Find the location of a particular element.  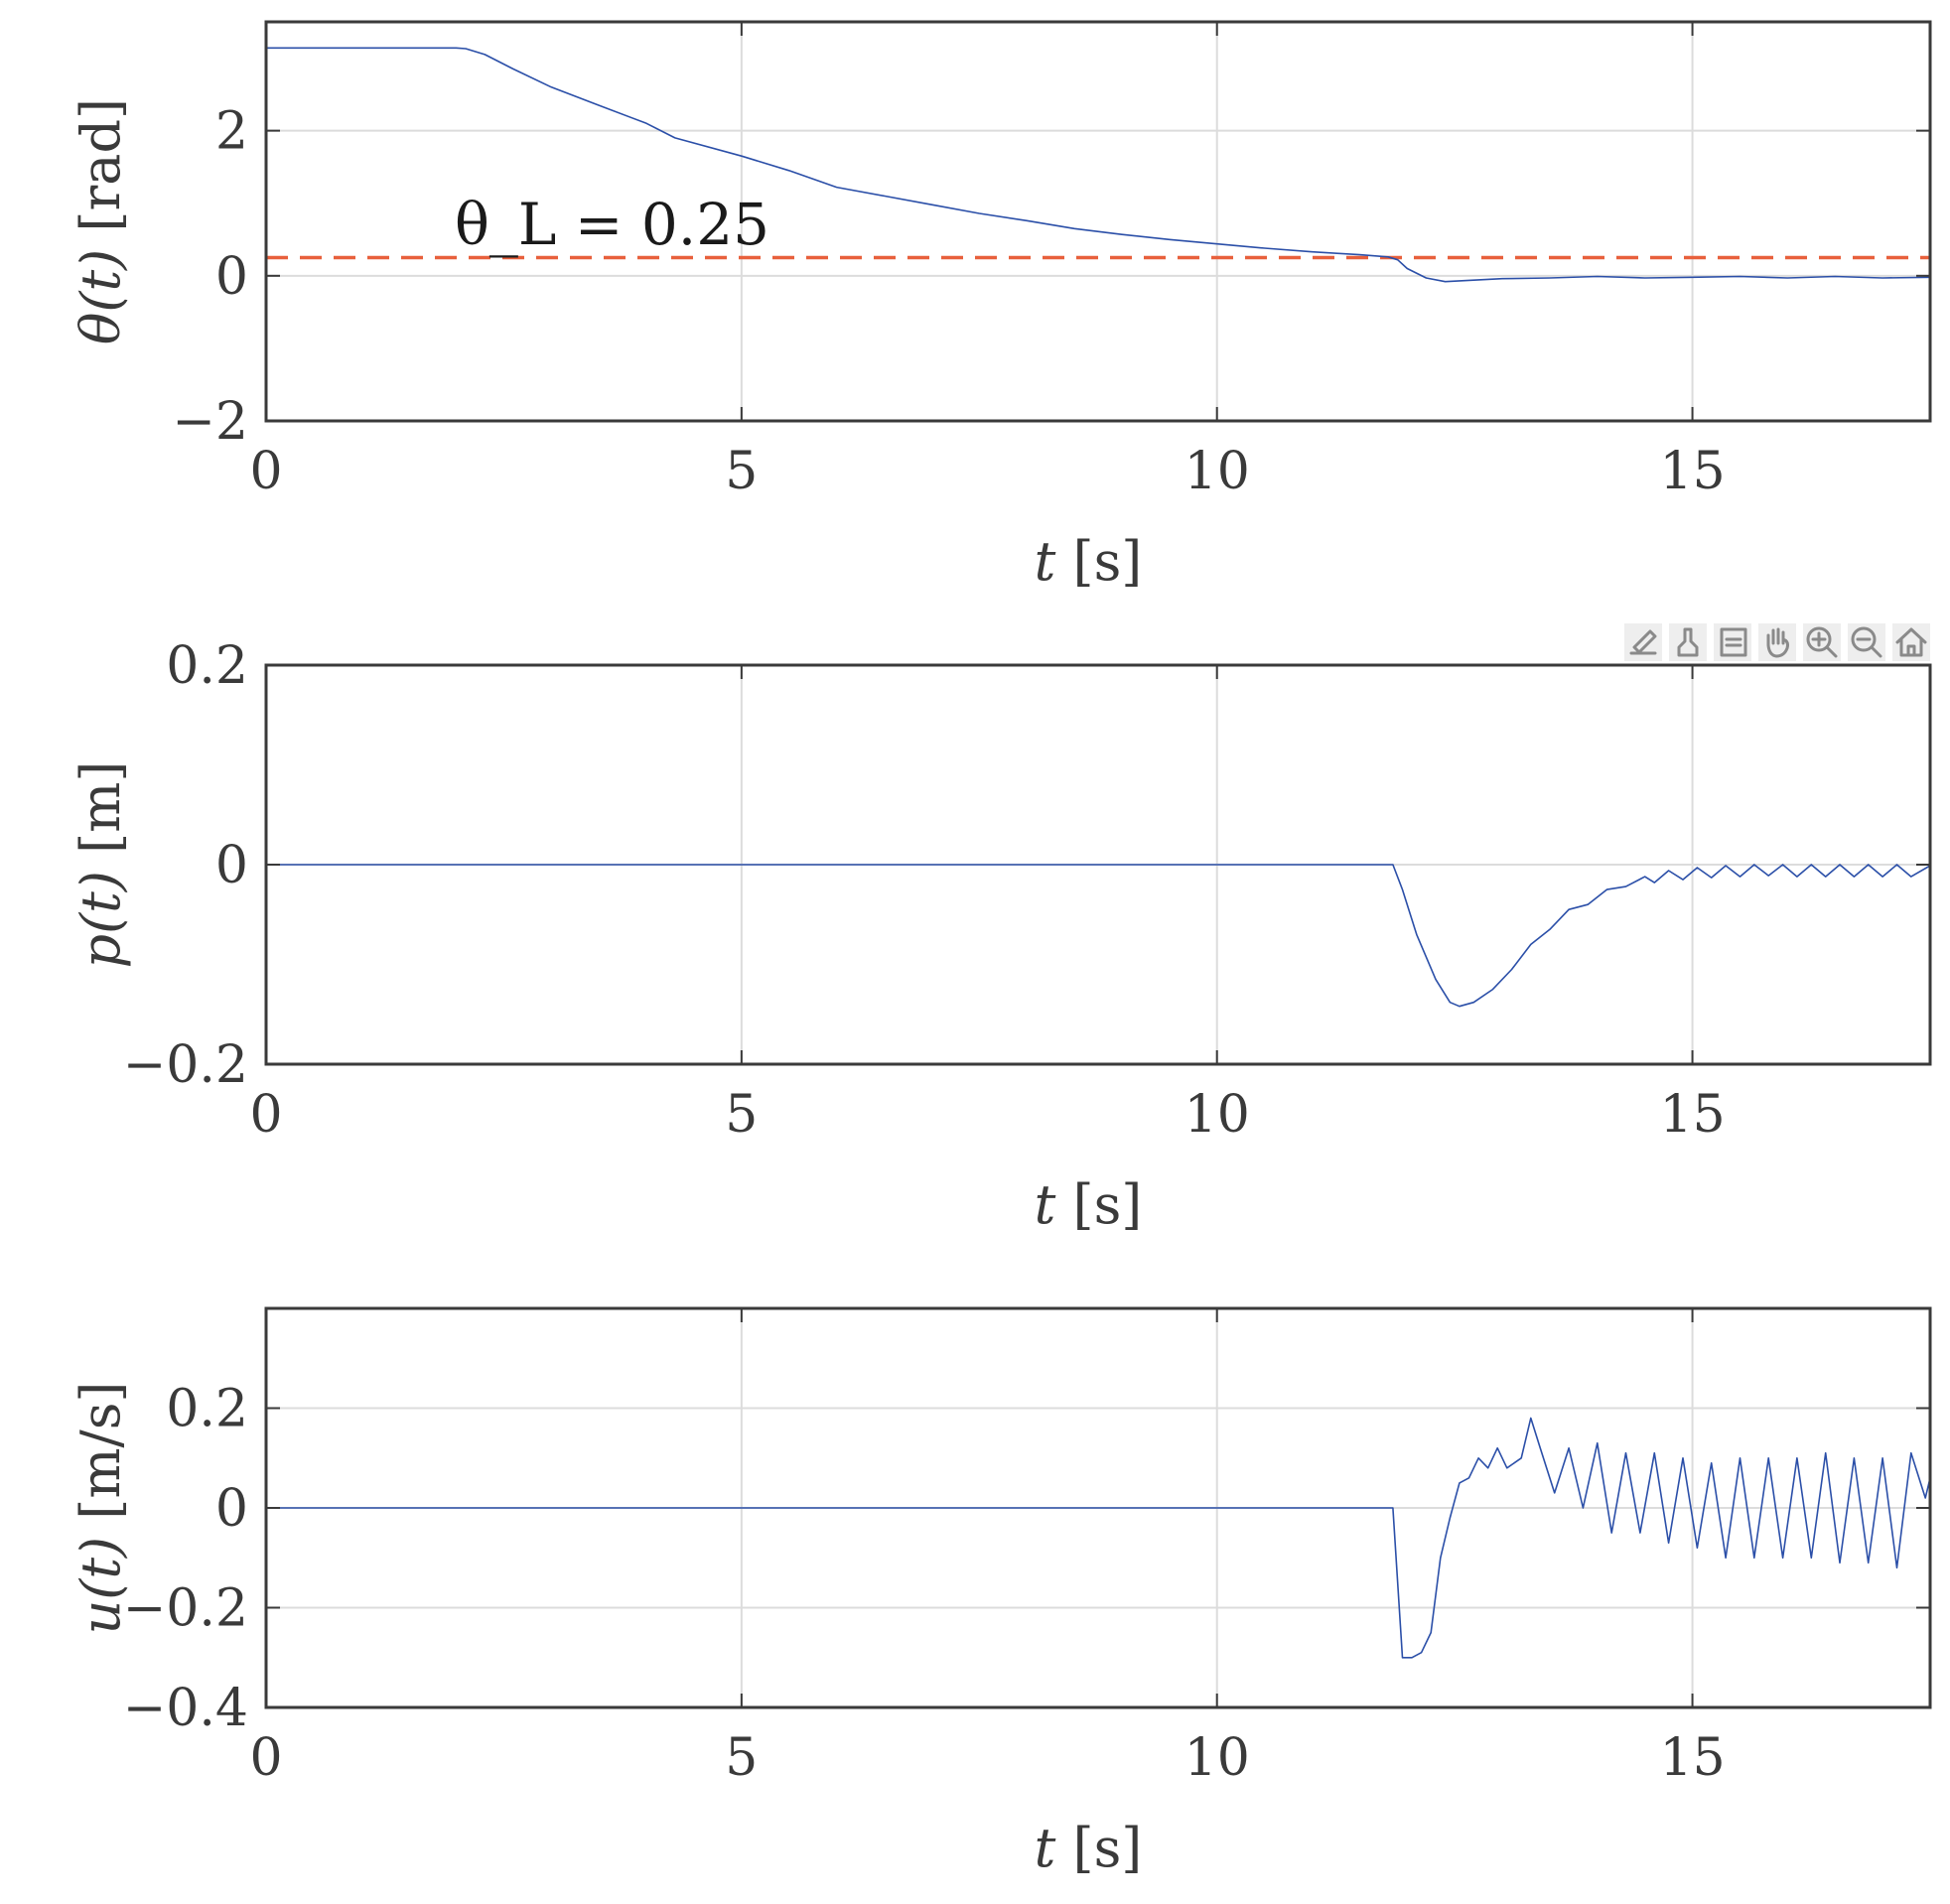

home-icon is located at coordinates (1911, 642).